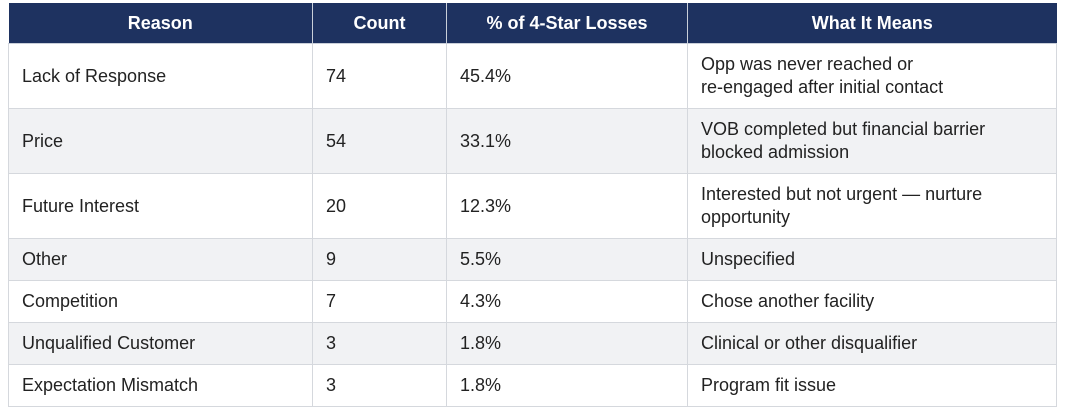 This screenshot has width=1068, height=412. Describe the element at coordinates (567, 23) in the screenshot. I see `header-percent: % of 4-Star Losses` at that location.